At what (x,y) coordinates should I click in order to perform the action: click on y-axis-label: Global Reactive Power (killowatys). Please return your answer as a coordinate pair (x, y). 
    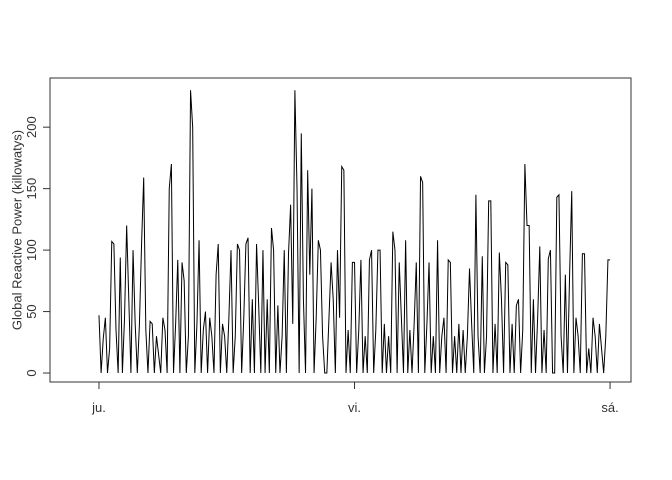
    Looking at the image, I should click on (16, 230).